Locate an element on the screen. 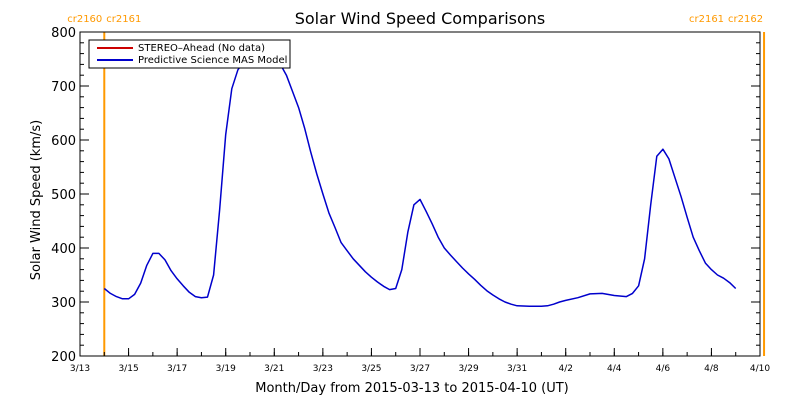 Image resolution: width=800 pixels, height=400 pixels. y-tick-label: 500 is located at coordinates (63, 195).